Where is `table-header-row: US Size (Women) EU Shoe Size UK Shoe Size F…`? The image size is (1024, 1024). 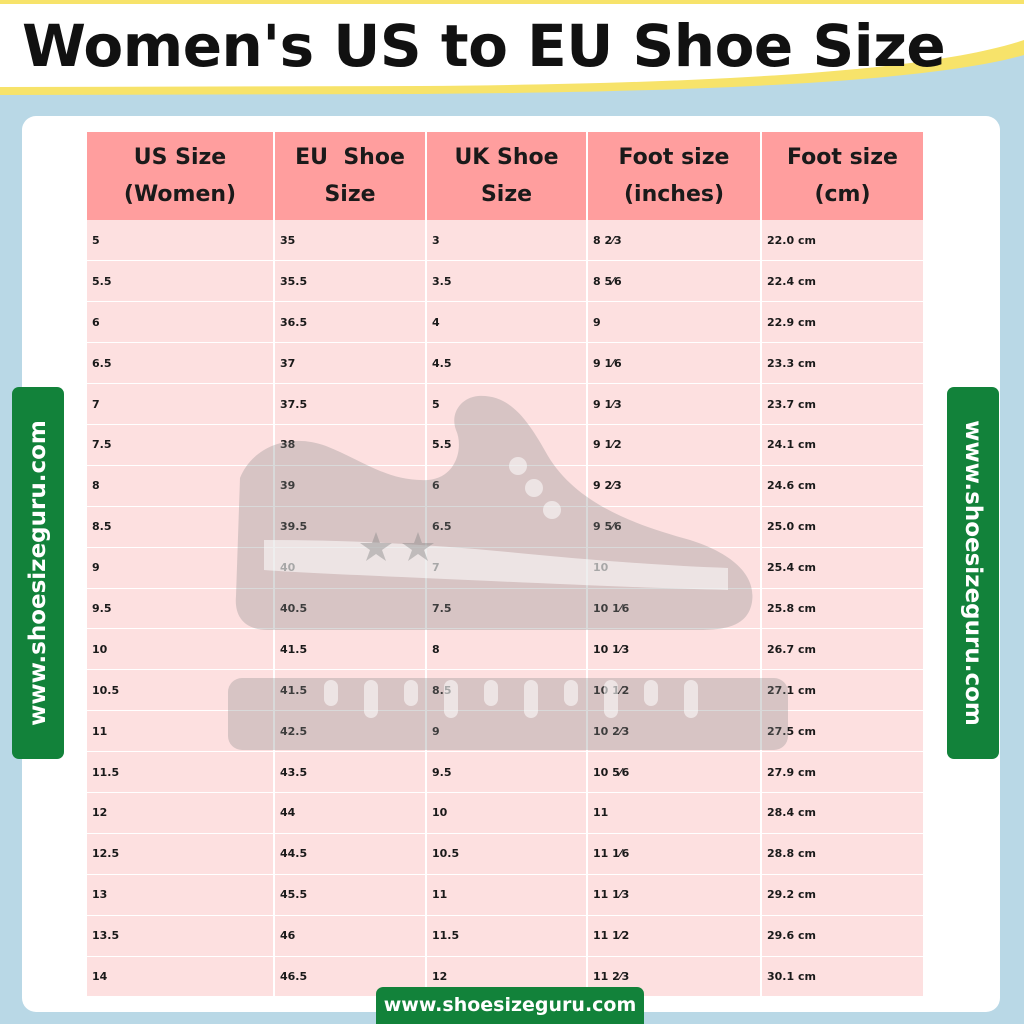 table-header-row: US Size (Women) EU Shoe Size UK Shoe Size F… is located at coordinates (505, 176).